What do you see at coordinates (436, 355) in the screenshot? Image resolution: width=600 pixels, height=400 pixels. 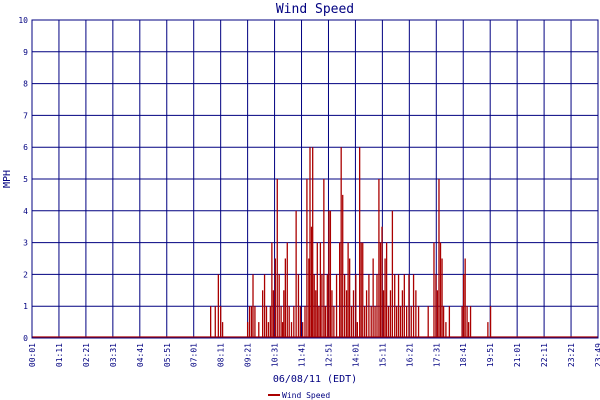 I see `x-tick-label: 17:31` at bounding box center [436, 355].